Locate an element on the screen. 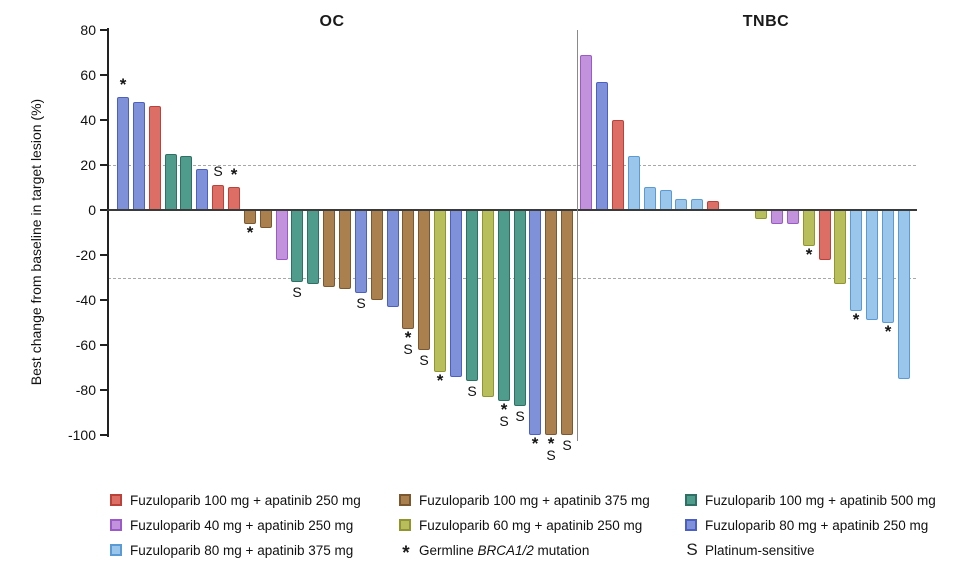  legend-item: Fuzuloparib 100 mg + apatinib 250 mg is located at coordinates (235, 500).